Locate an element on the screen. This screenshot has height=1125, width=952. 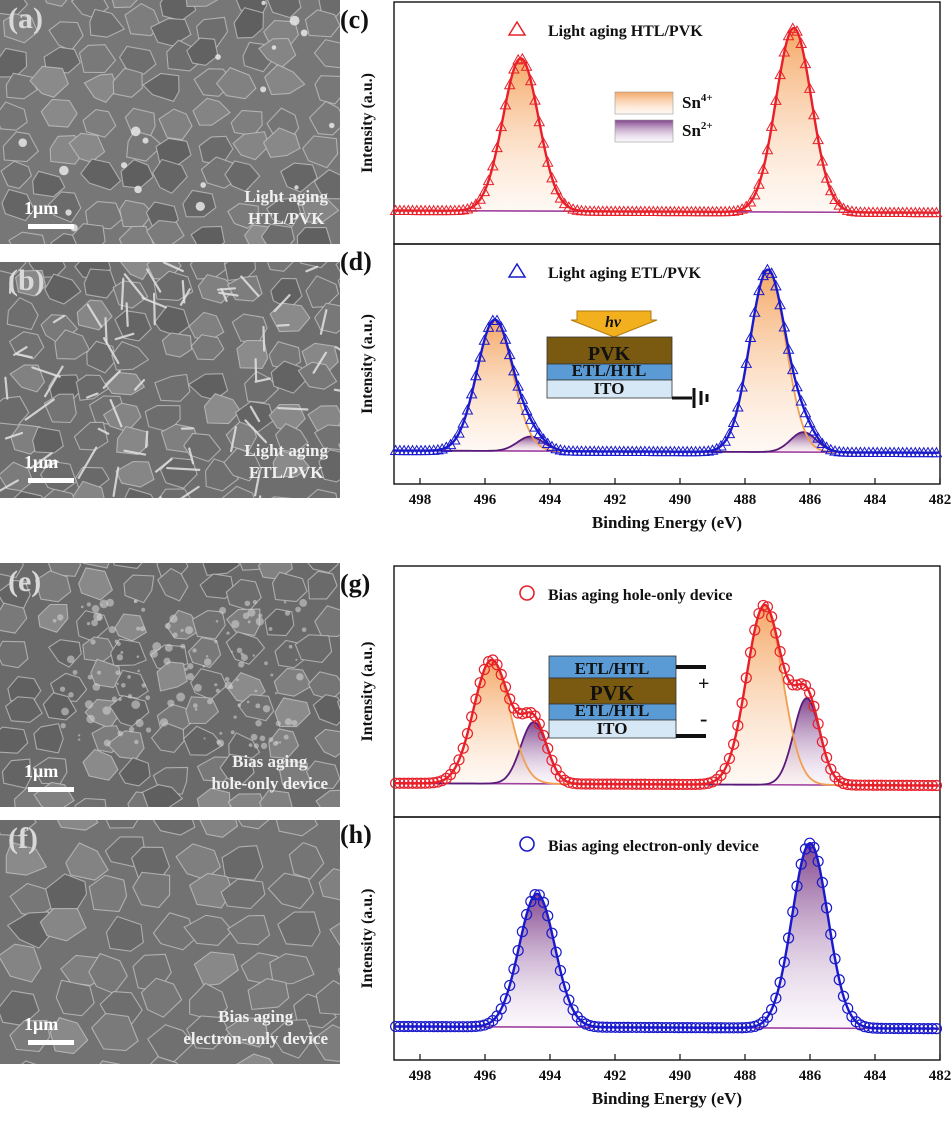
x-tick-label: 498 is located at coordinates (420, 1076).